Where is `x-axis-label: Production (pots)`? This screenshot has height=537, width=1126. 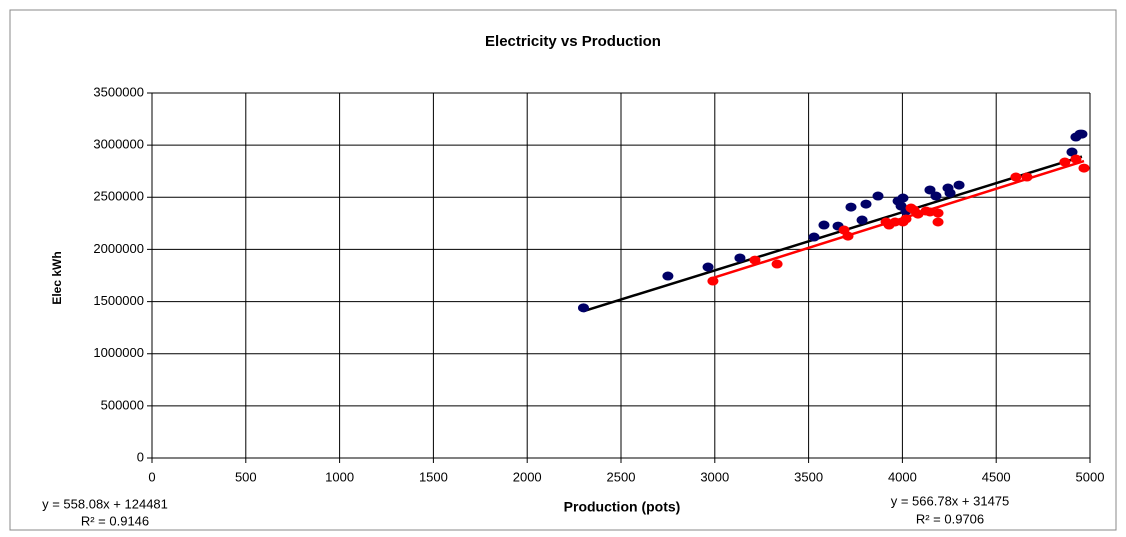
x-axis-label: Production (pots) is located at coordinates (622, 507).